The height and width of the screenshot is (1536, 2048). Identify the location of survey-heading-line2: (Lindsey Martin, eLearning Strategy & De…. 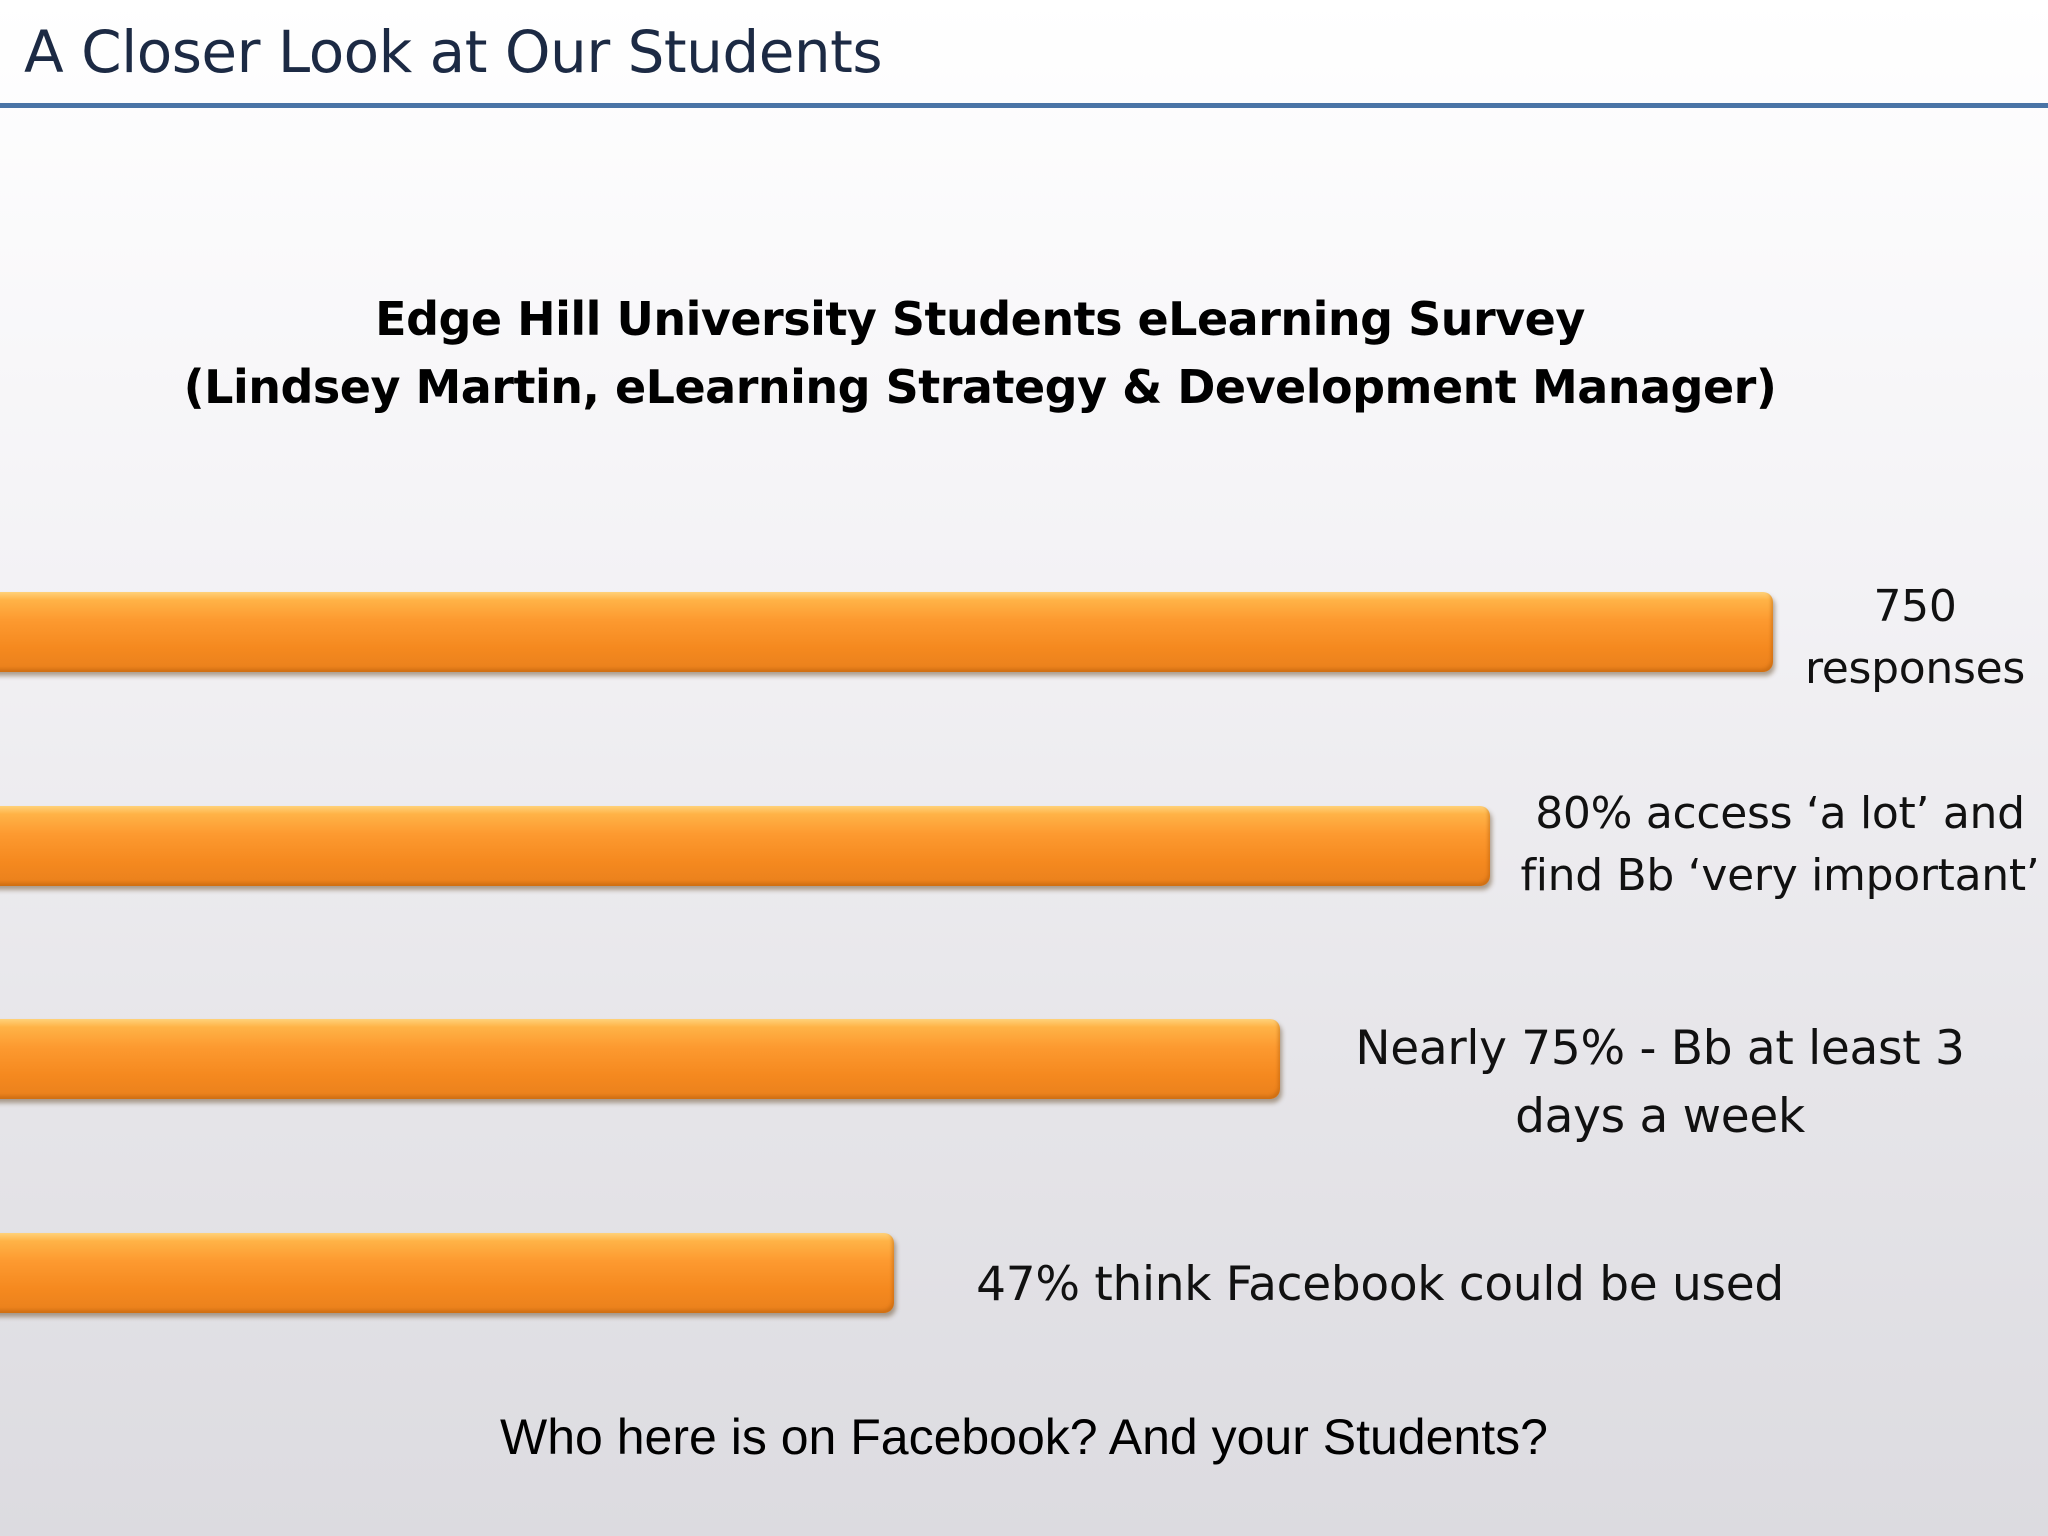
(980, 387).